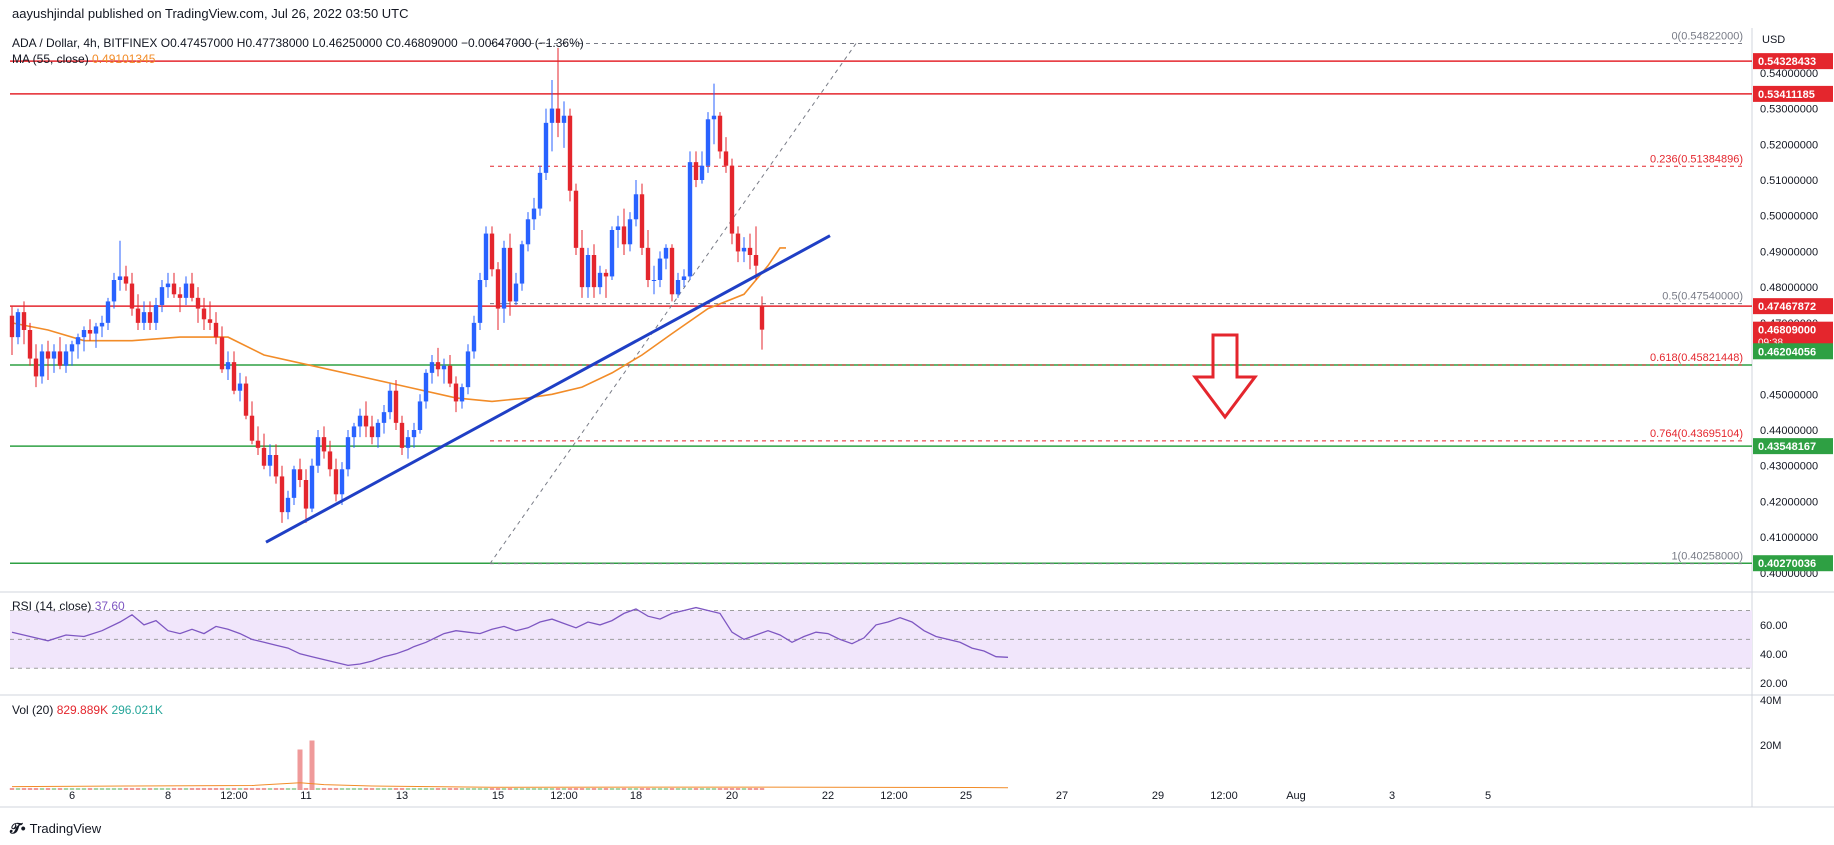 This screenshot has height=845, width=1834. Describe the element at coordinates (68, 606) in the screenshot. I see `rsi-legend: RSI (14, close) 37.60` at that location.